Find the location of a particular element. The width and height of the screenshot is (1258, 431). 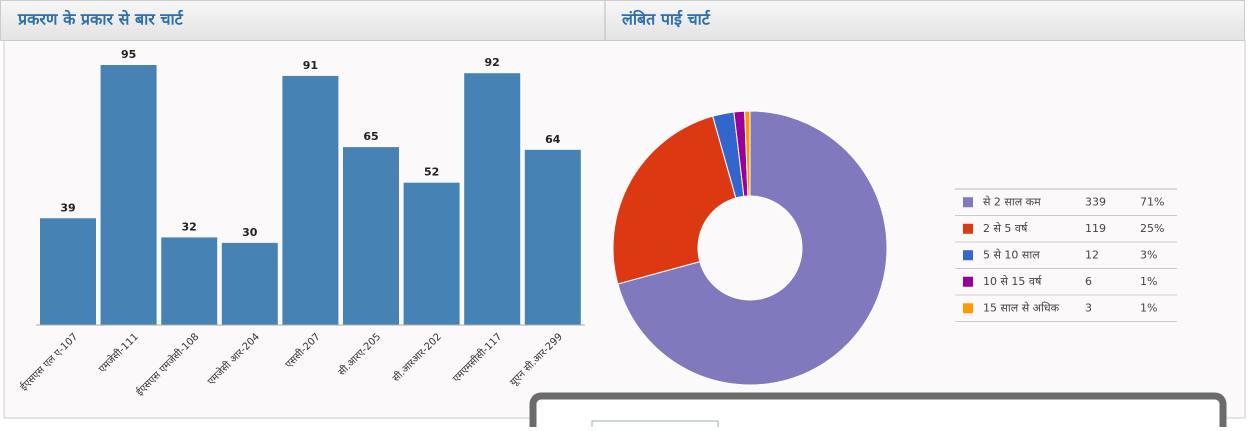

bar-value-label: 32 is located at coordinates (189, 226).